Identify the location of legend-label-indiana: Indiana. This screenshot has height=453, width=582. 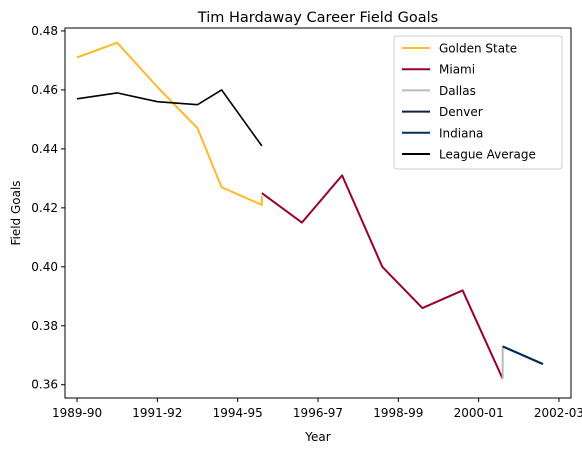
(461, 133).